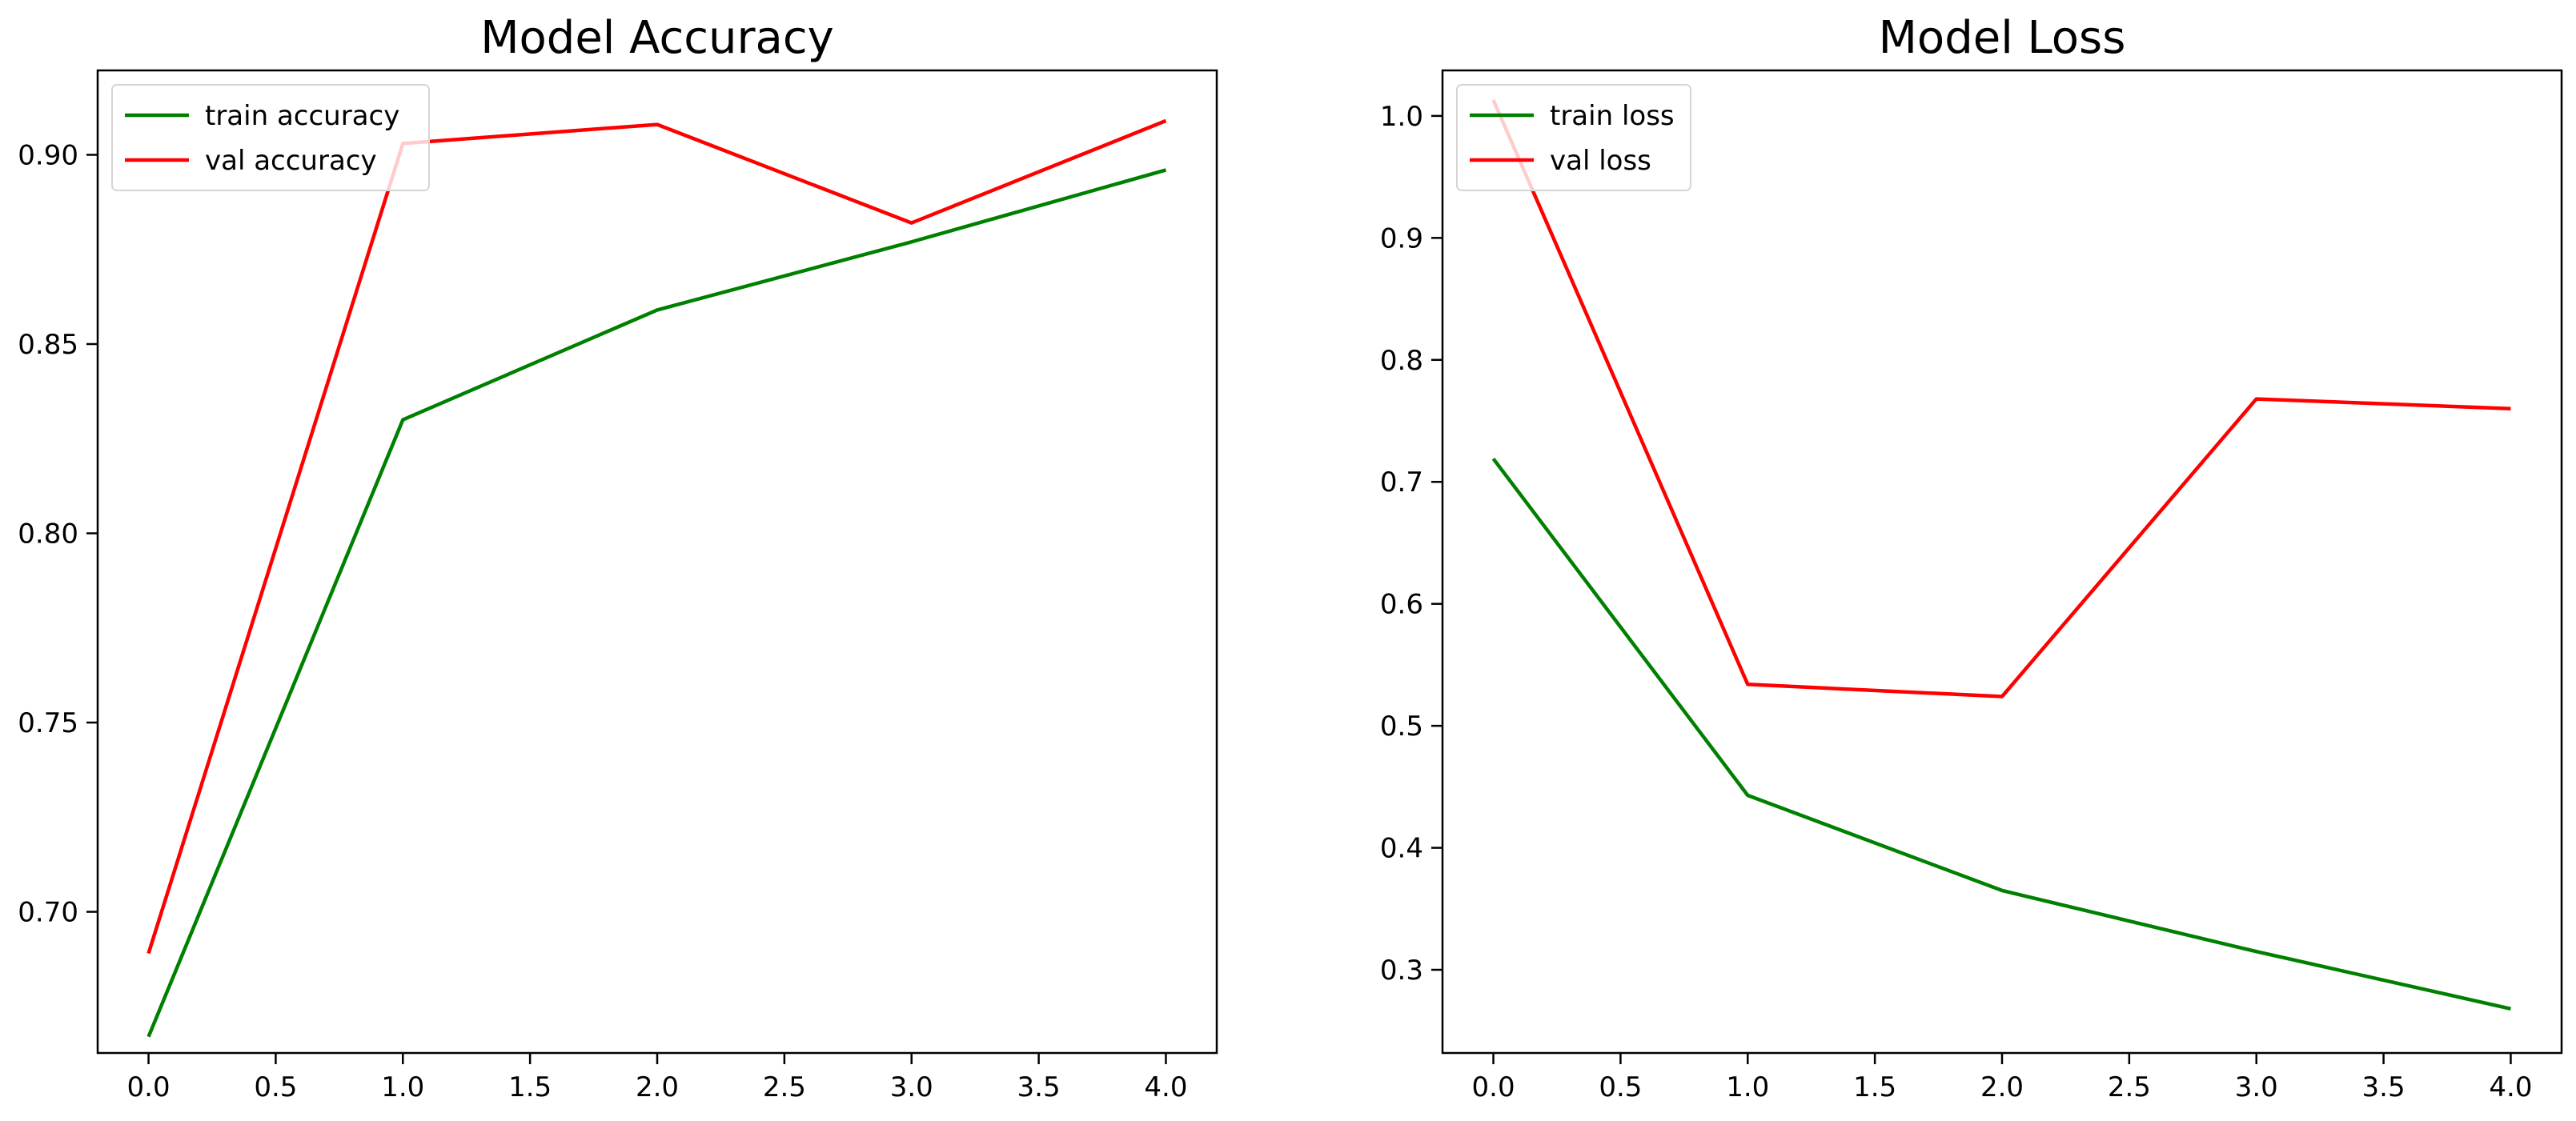 This screenshot has height=1121, width=2576. What do you see at coordinates (48, 155) in the screenshot?
I see `y-tick-label: 0.90` at bounding box center [48, 155].